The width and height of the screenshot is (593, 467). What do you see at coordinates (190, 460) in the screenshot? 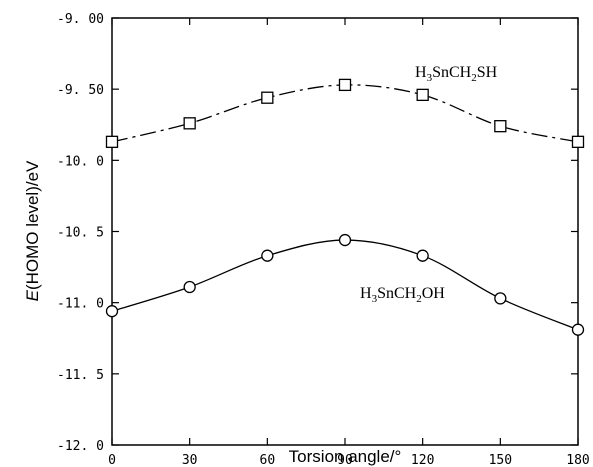
I see `x-tick-label: 30` at bounding box center [190, 460].